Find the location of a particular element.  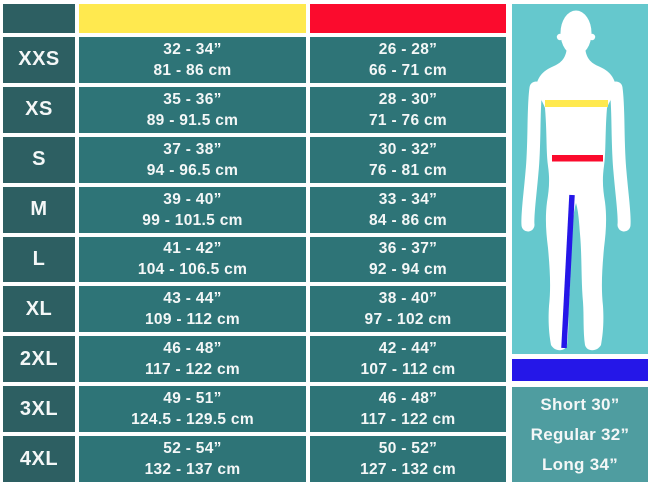

chest-inches-value: 35 - 36” is located at coordinates (192, 99).